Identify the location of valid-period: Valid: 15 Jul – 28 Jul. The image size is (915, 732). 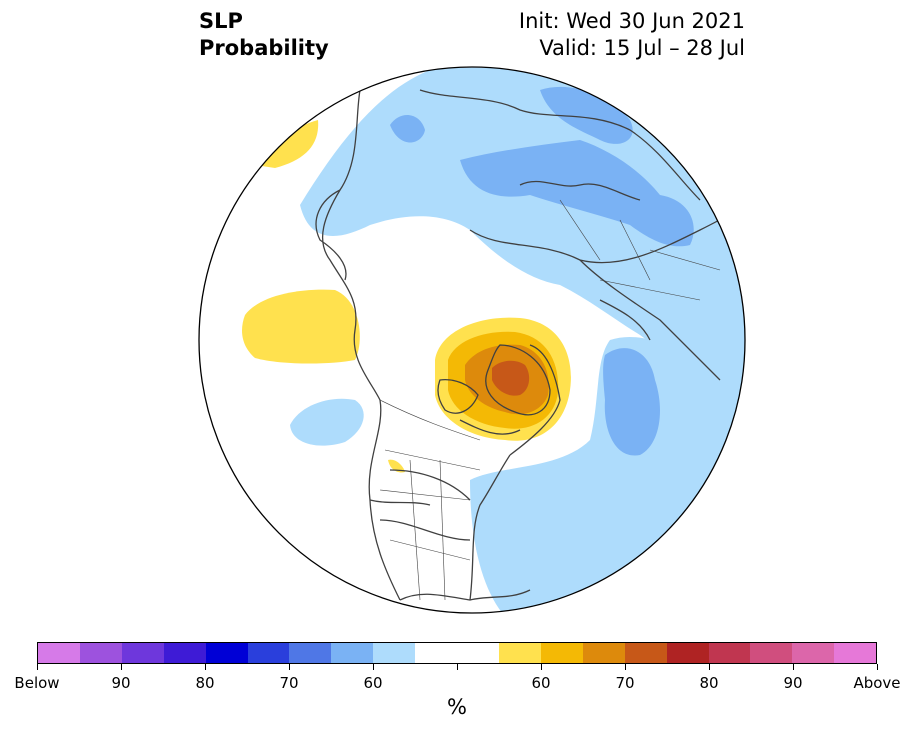
(642, 48).